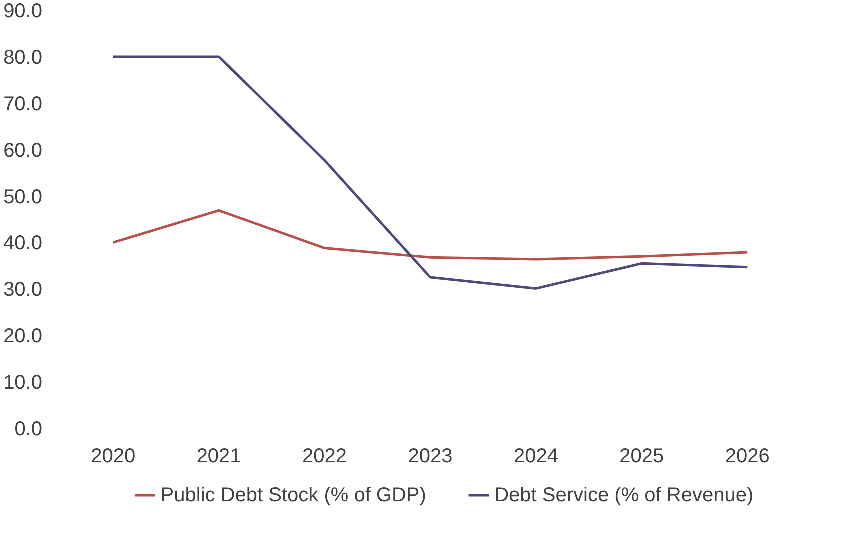 The image size is (861, 554). What do you see at coordinates (624, 495) in the screenshot?
I see `legend-label: Debt Service (% of Revenue)` at bounding box center [624, 495].